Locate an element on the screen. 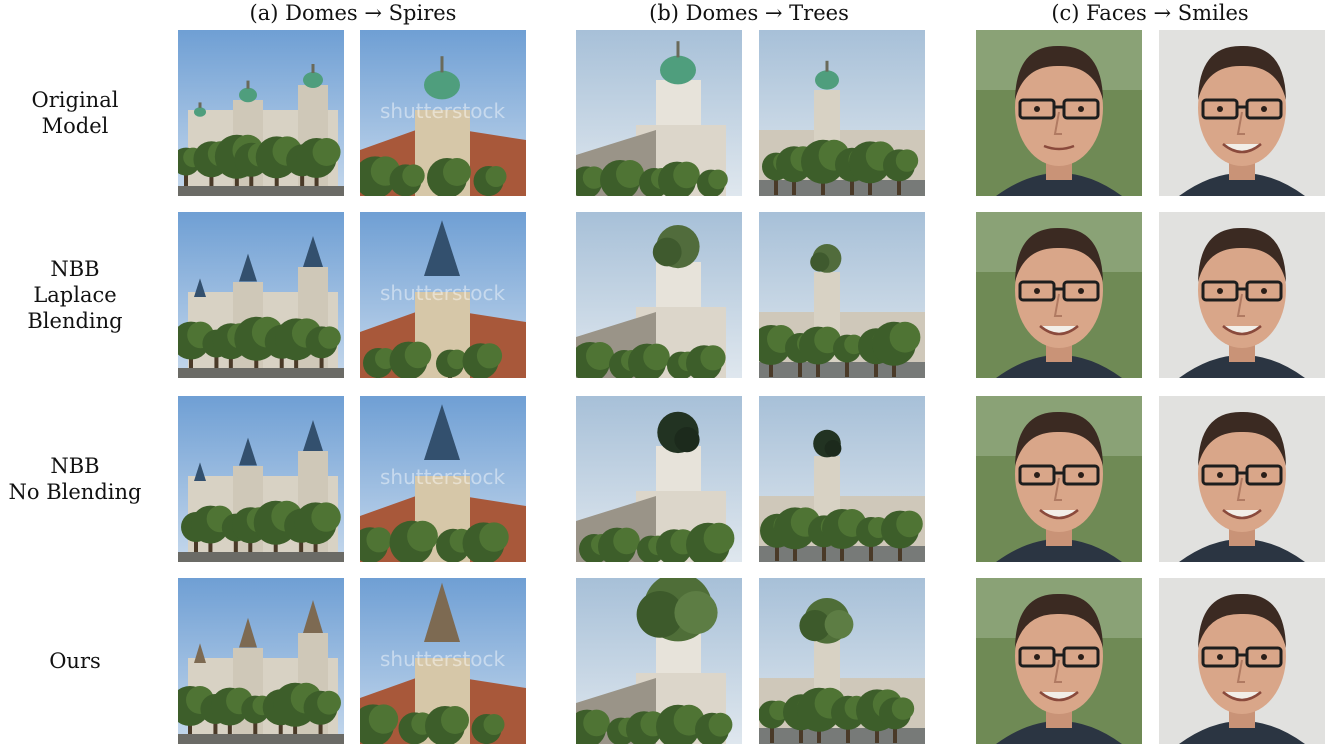 The width and height of the screenshot is (1329, 744). column-title-domes-trees: (b) Domes → Trees is located at coordinates (749, 13).